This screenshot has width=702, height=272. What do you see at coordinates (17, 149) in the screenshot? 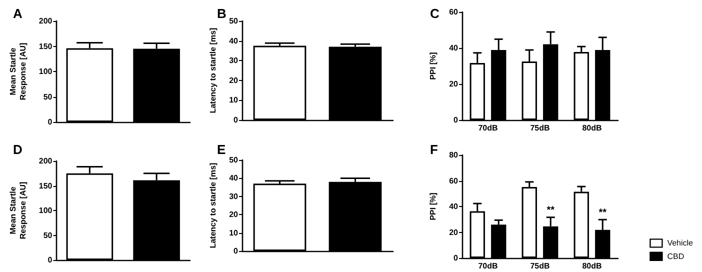
I see `chart-title: D` at bounding box center [17, 149].